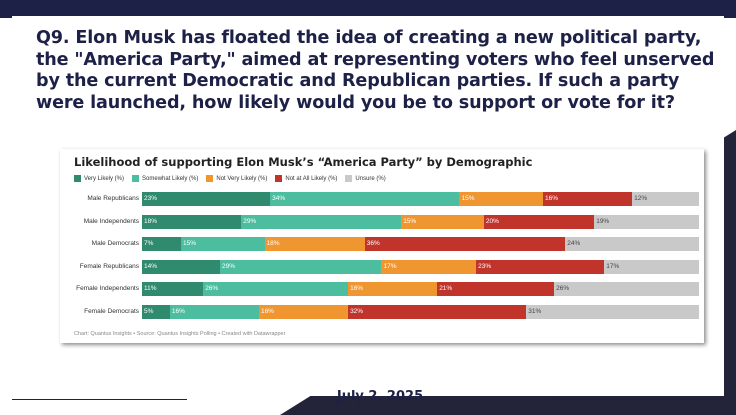 This screenshot has height=415, width=736. What do you see at coordinates (370, 178) in the screenshot?
I see `legend-label: Unsure (%)` at bounding box center [370, 178].